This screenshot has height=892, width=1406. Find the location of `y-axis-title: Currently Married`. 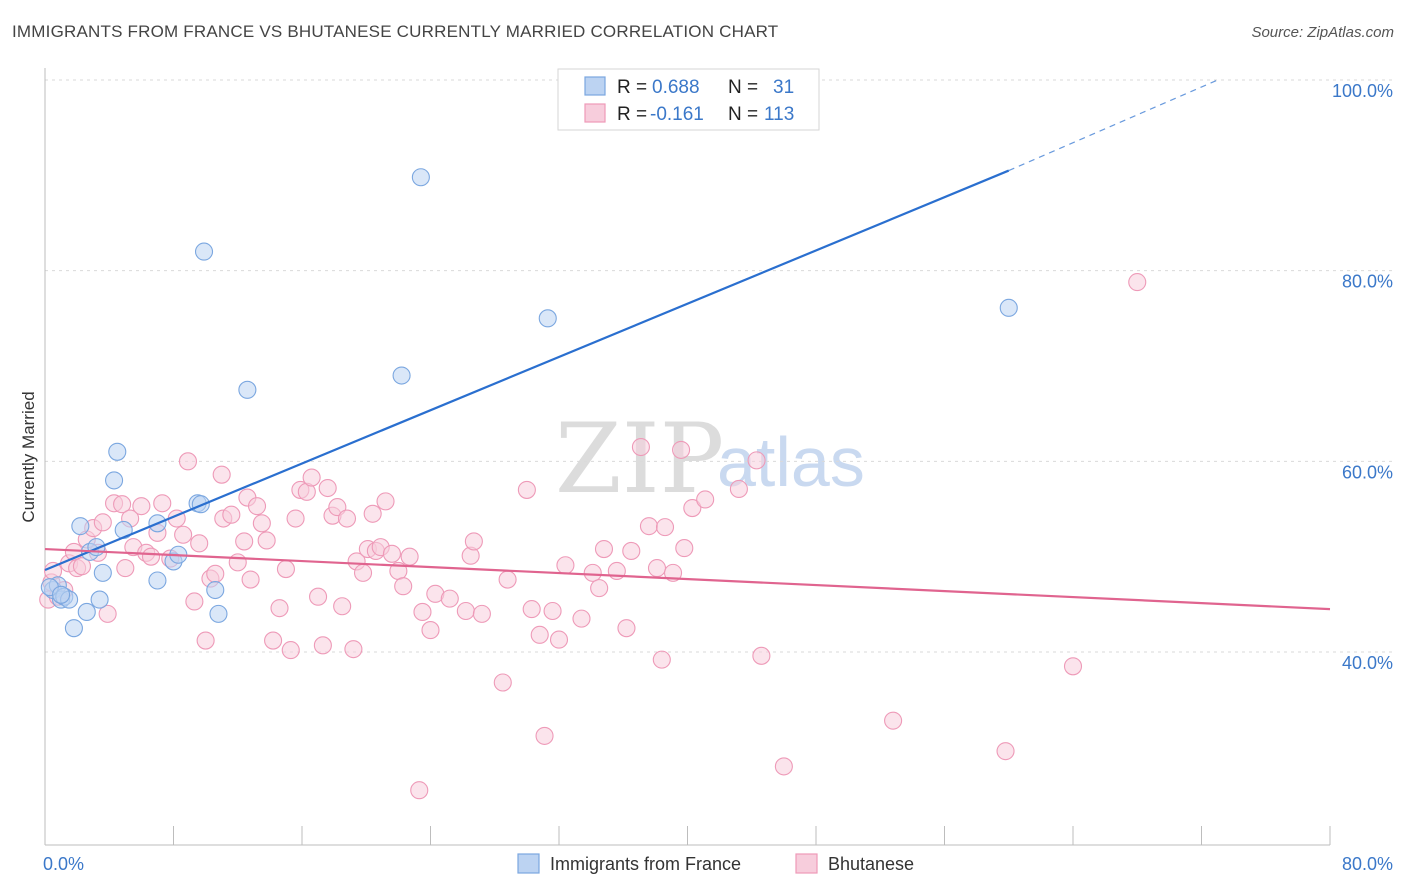

y-axis-title: Currently Married is located at coordinates (28, 456).